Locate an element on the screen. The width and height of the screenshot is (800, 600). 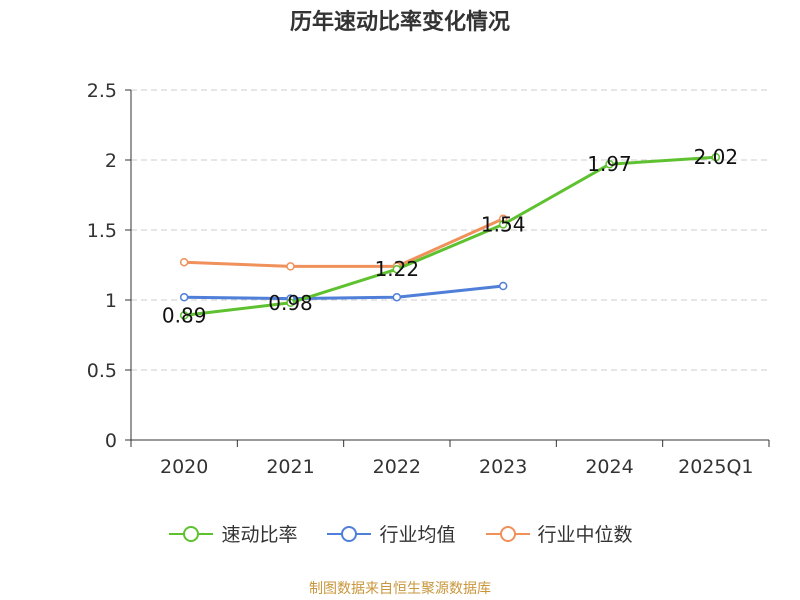
data-label: 0.89 is located at coordinates (184, 315).